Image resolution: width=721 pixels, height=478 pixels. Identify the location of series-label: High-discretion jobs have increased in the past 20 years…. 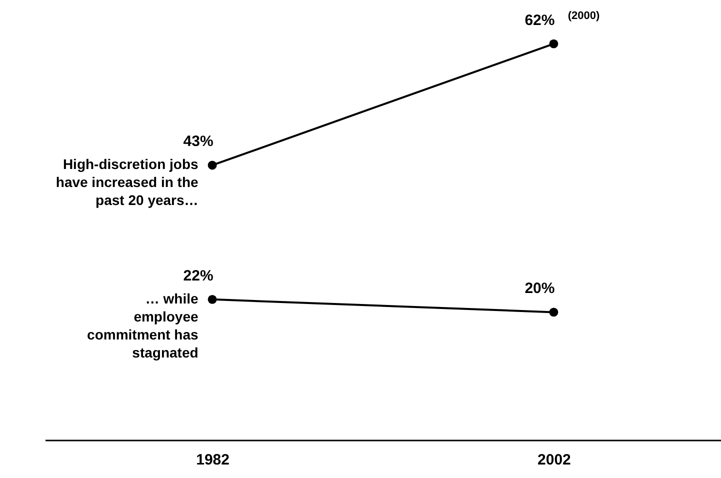
(127, 182).